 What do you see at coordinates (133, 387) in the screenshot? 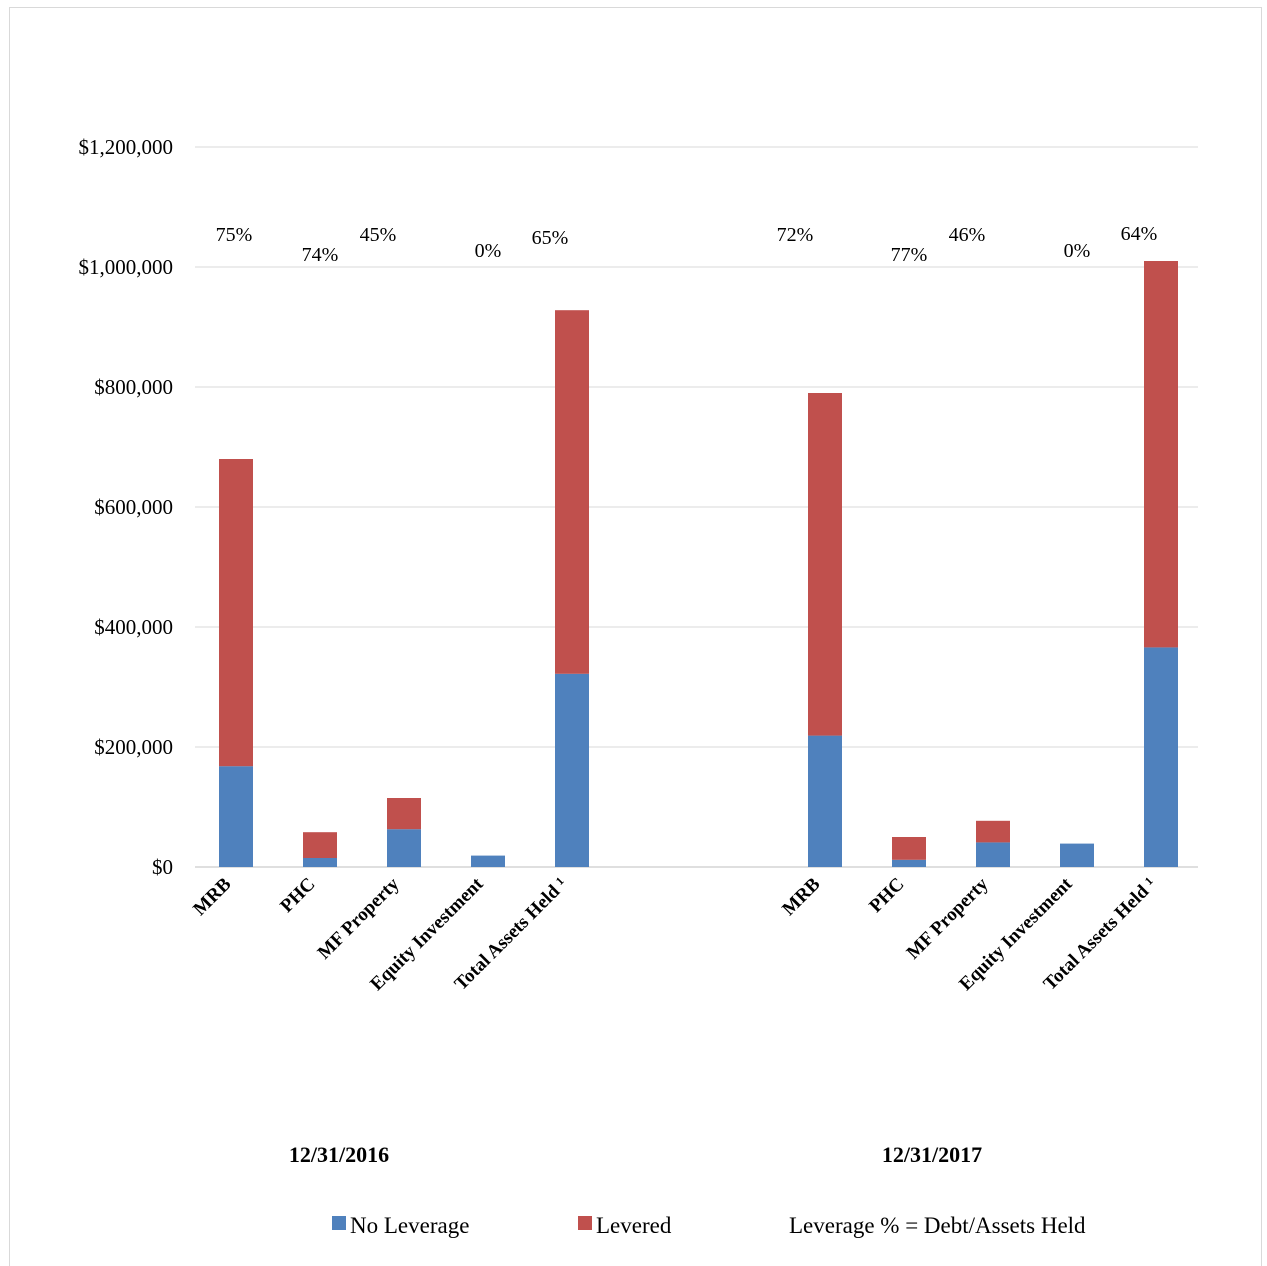
I see `y-tick-label: $800,000` at bounding box center [133, 387].